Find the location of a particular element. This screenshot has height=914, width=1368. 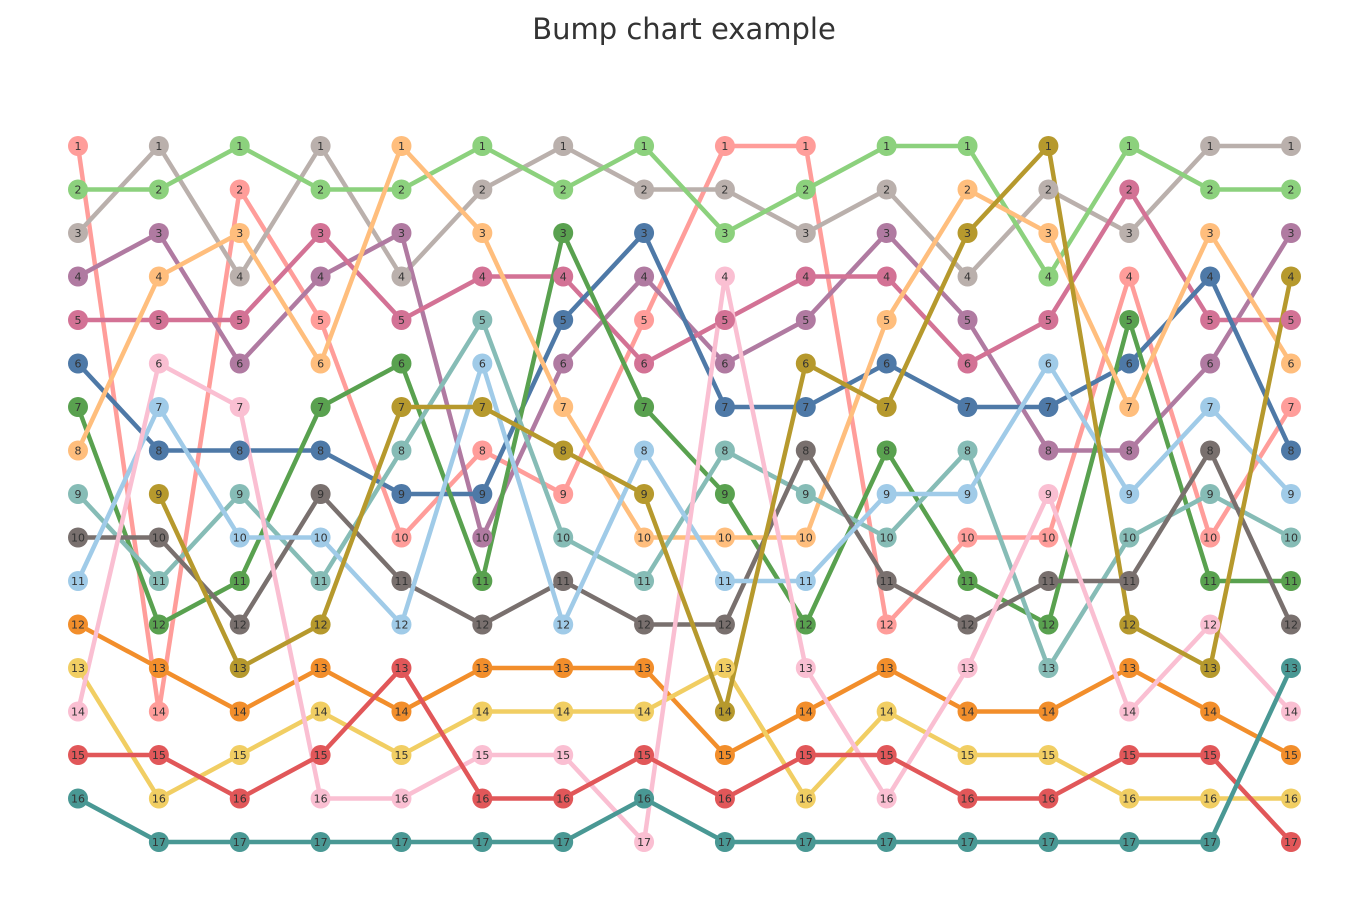

rank-label: 16 is located at coordinates (482, 799).